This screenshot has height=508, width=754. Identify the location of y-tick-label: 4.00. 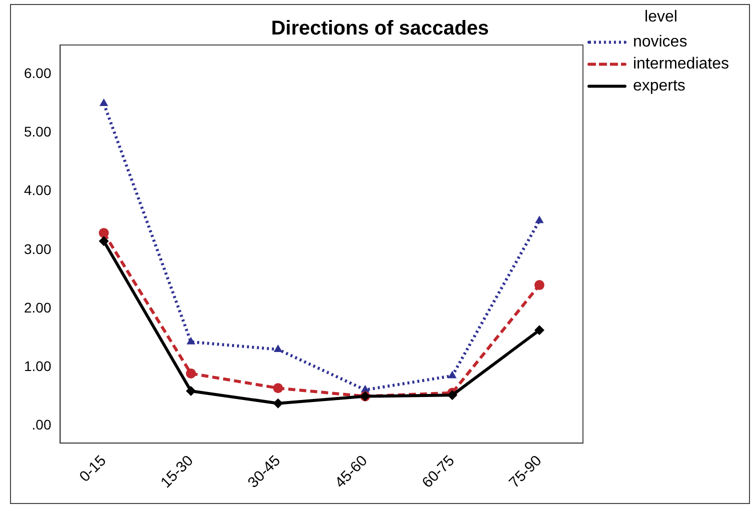
(38, 190).